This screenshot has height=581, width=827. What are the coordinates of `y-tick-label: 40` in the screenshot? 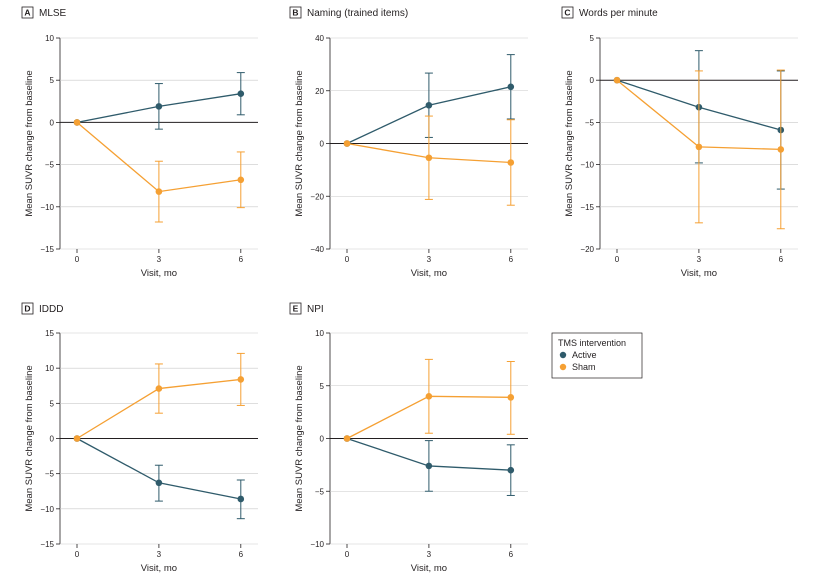 It's located at (319, 38).